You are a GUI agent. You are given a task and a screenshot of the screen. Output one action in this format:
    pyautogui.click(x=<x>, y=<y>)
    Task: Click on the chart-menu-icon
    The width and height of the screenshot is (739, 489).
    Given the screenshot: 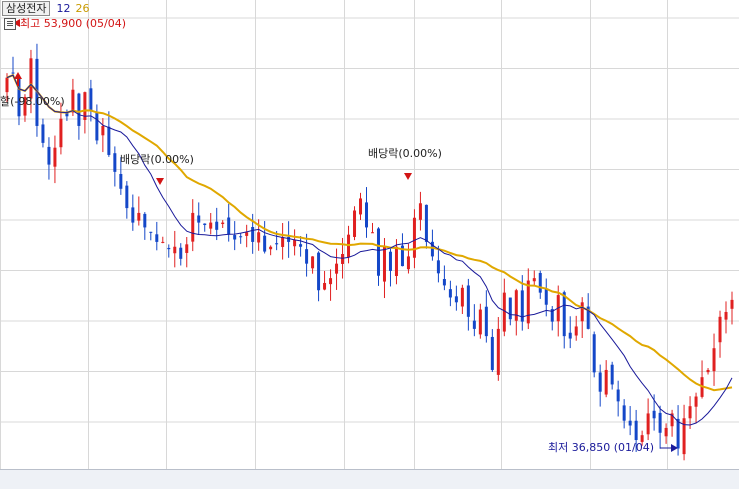 What is the action you would take?
    pyautogui.click(x=10, y=24)
    